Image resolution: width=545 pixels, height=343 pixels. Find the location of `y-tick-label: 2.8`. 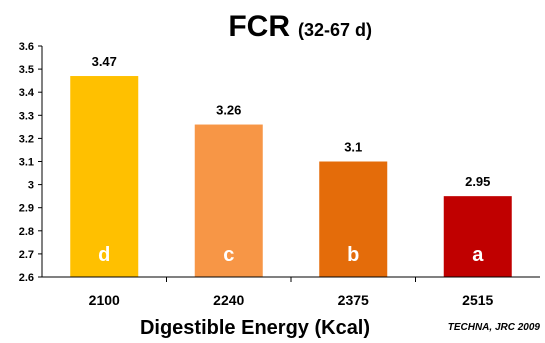

y-tick-label: 2.8 is located at coordinates (26, 232).